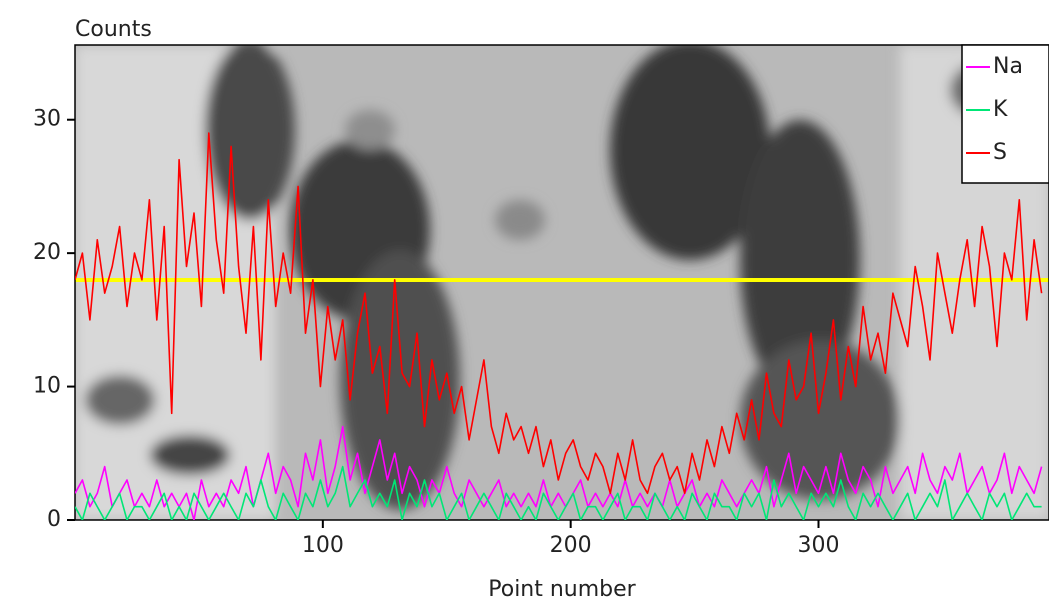 The image size is (1049, 606). Describe the element at coordinates (819, 545) in the screenshot. I see `x-tick-label: 300` at that location.